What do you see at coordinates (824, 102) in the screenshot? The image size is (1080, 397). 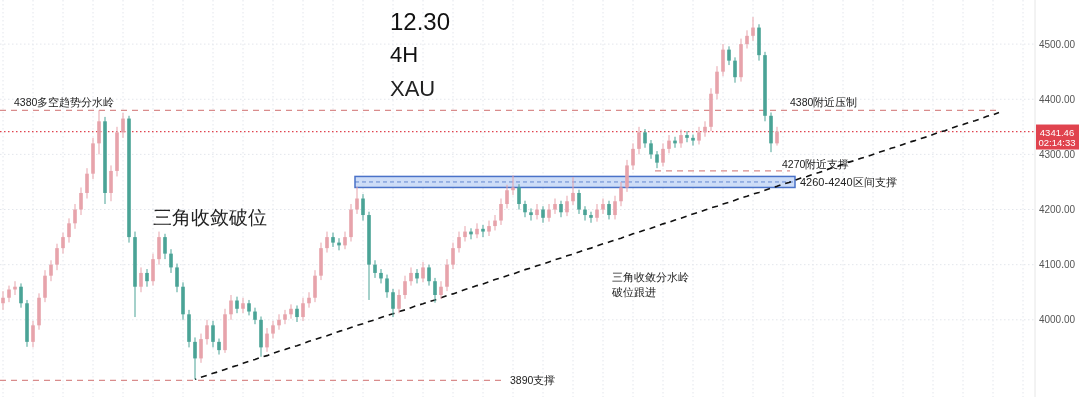 I see `annotation: 4380附近压制` at bounding box center [824, 102].